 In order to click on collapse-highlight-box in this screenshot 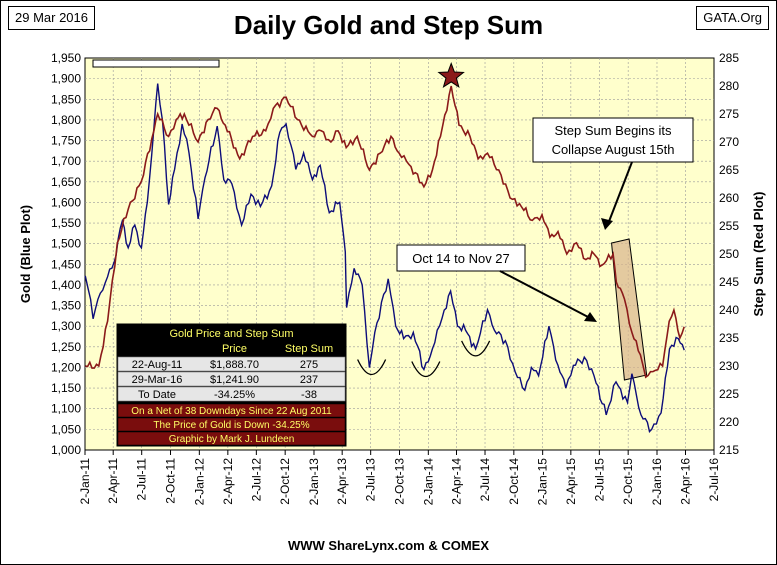, I will do `click(629, 309)`.